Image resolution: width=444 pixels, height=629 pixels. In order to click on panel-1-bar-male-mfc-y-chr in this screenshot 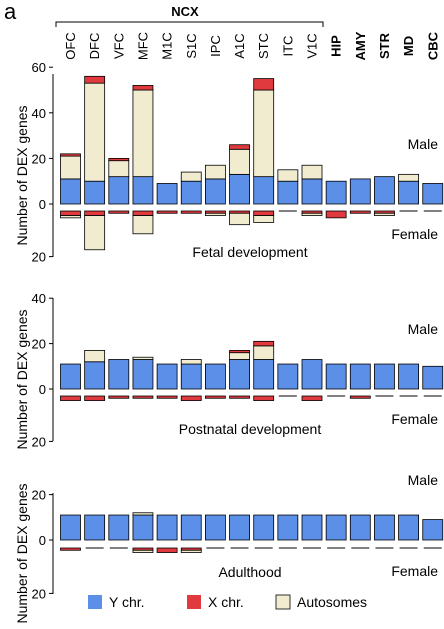, I will do `click(143, 190)`.